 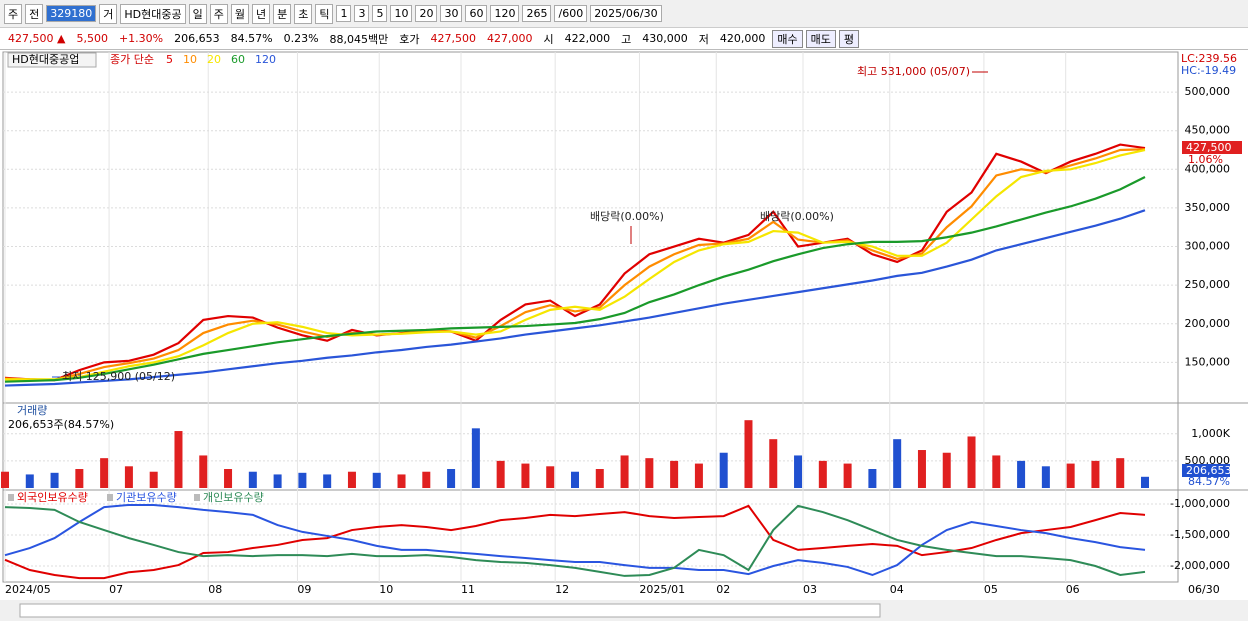 What do you see at coordinates (344, 13) in the screenshot?
I see `toolbar-item: 1` at bounding box center [344, 13].